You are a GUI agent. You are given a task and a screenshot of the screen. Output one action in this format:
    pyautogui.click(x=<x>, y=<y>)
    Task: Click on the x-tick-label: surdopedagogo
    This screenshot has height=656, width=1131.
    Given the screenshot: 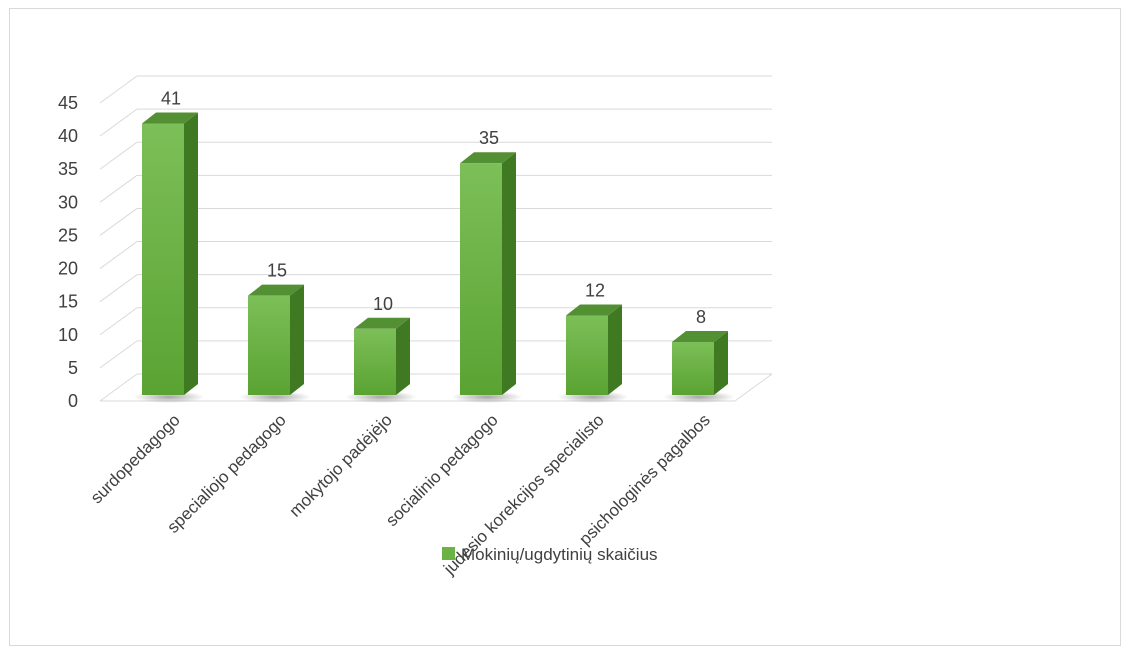 What is the action you would take?
    pyautogui.click(x=135, y=458)
    